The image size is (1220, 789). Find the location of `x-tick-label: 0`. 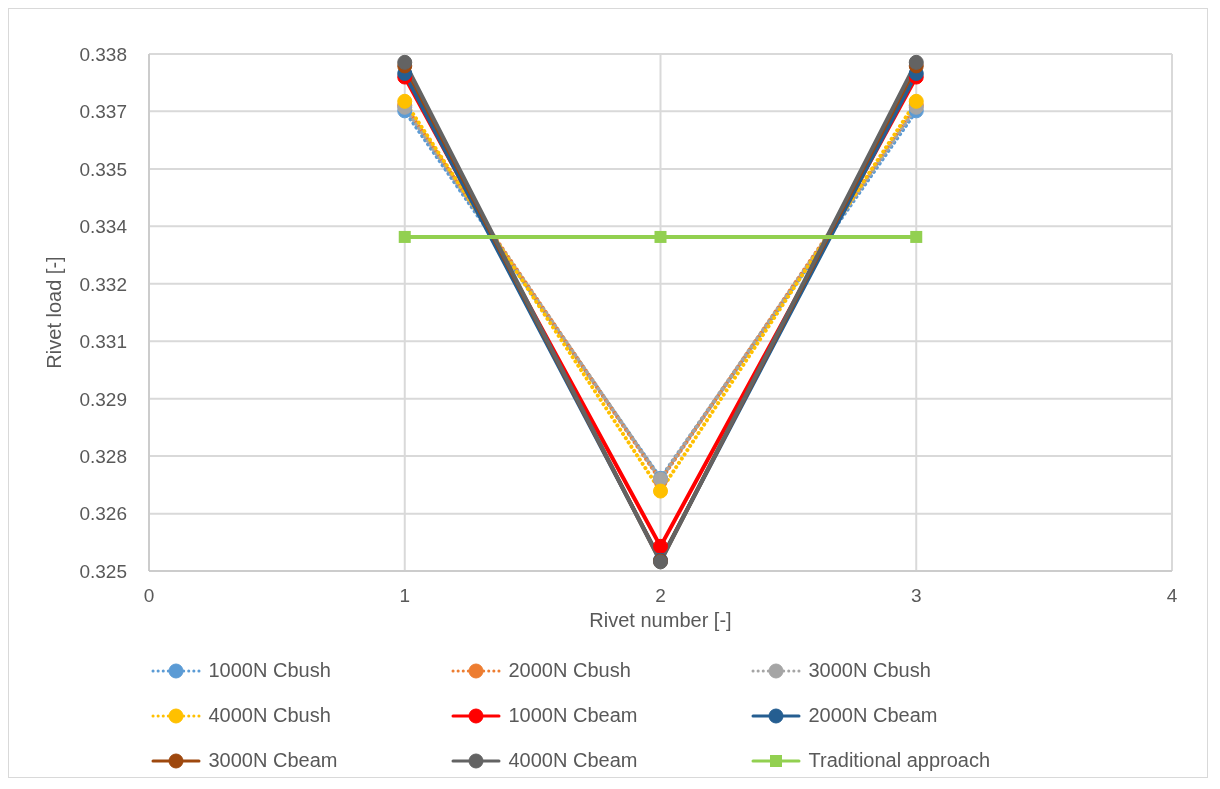

x-tick-label: 0 is located at coordinates (149, 596).